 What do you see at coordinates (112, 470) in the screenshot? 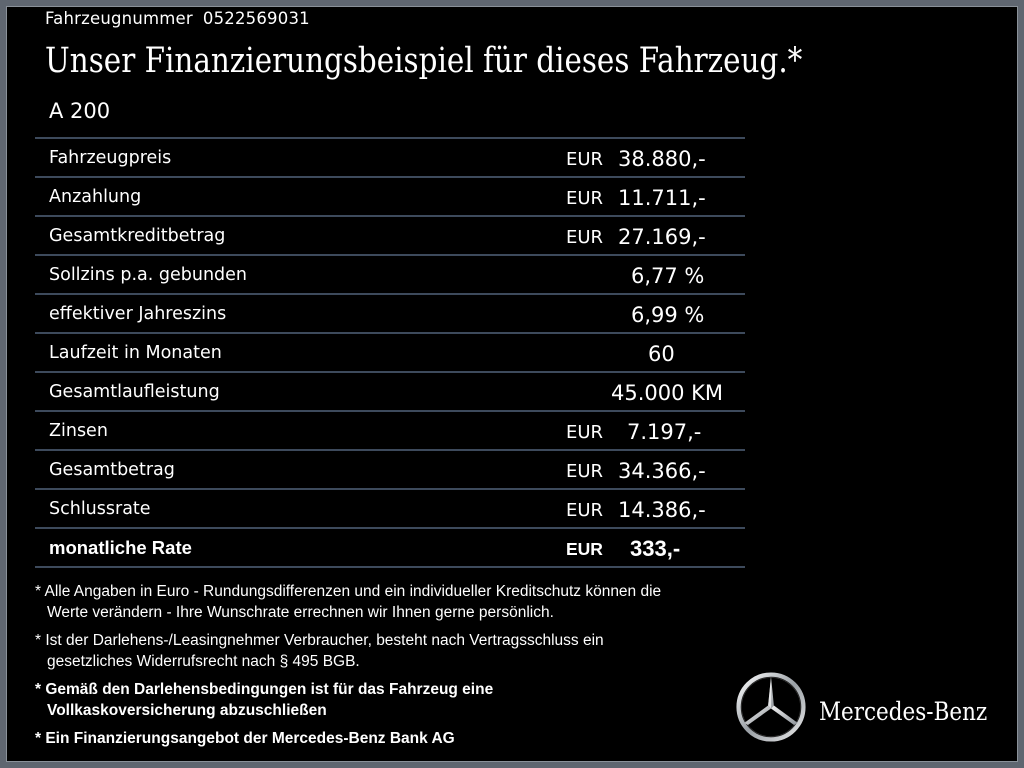
I see `row-label: Gesamtbetrag` at bounding box center [112, 470].